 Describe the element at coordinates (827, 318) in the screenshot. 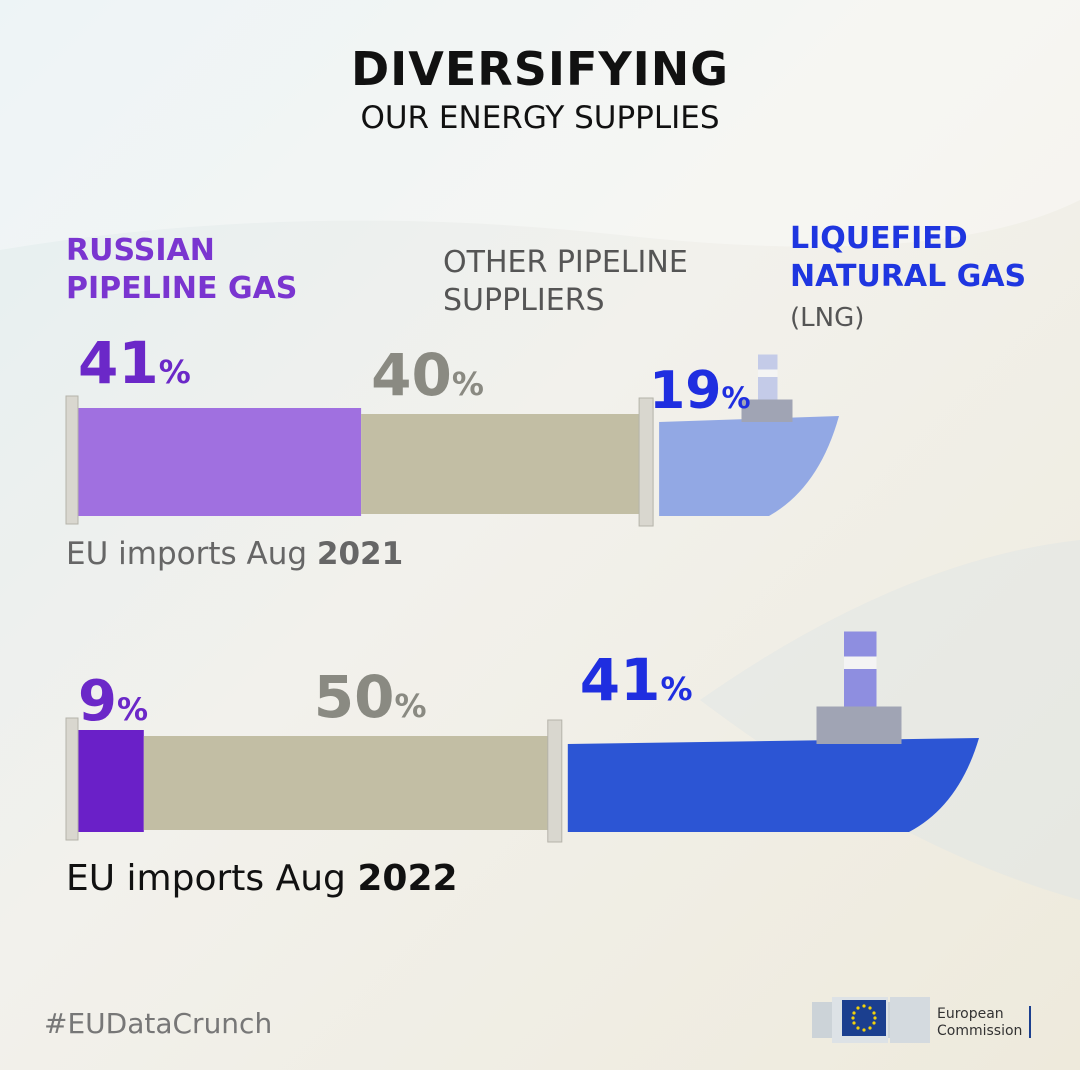

I see `category-label-lng-abbr: (LNG)` at that location.